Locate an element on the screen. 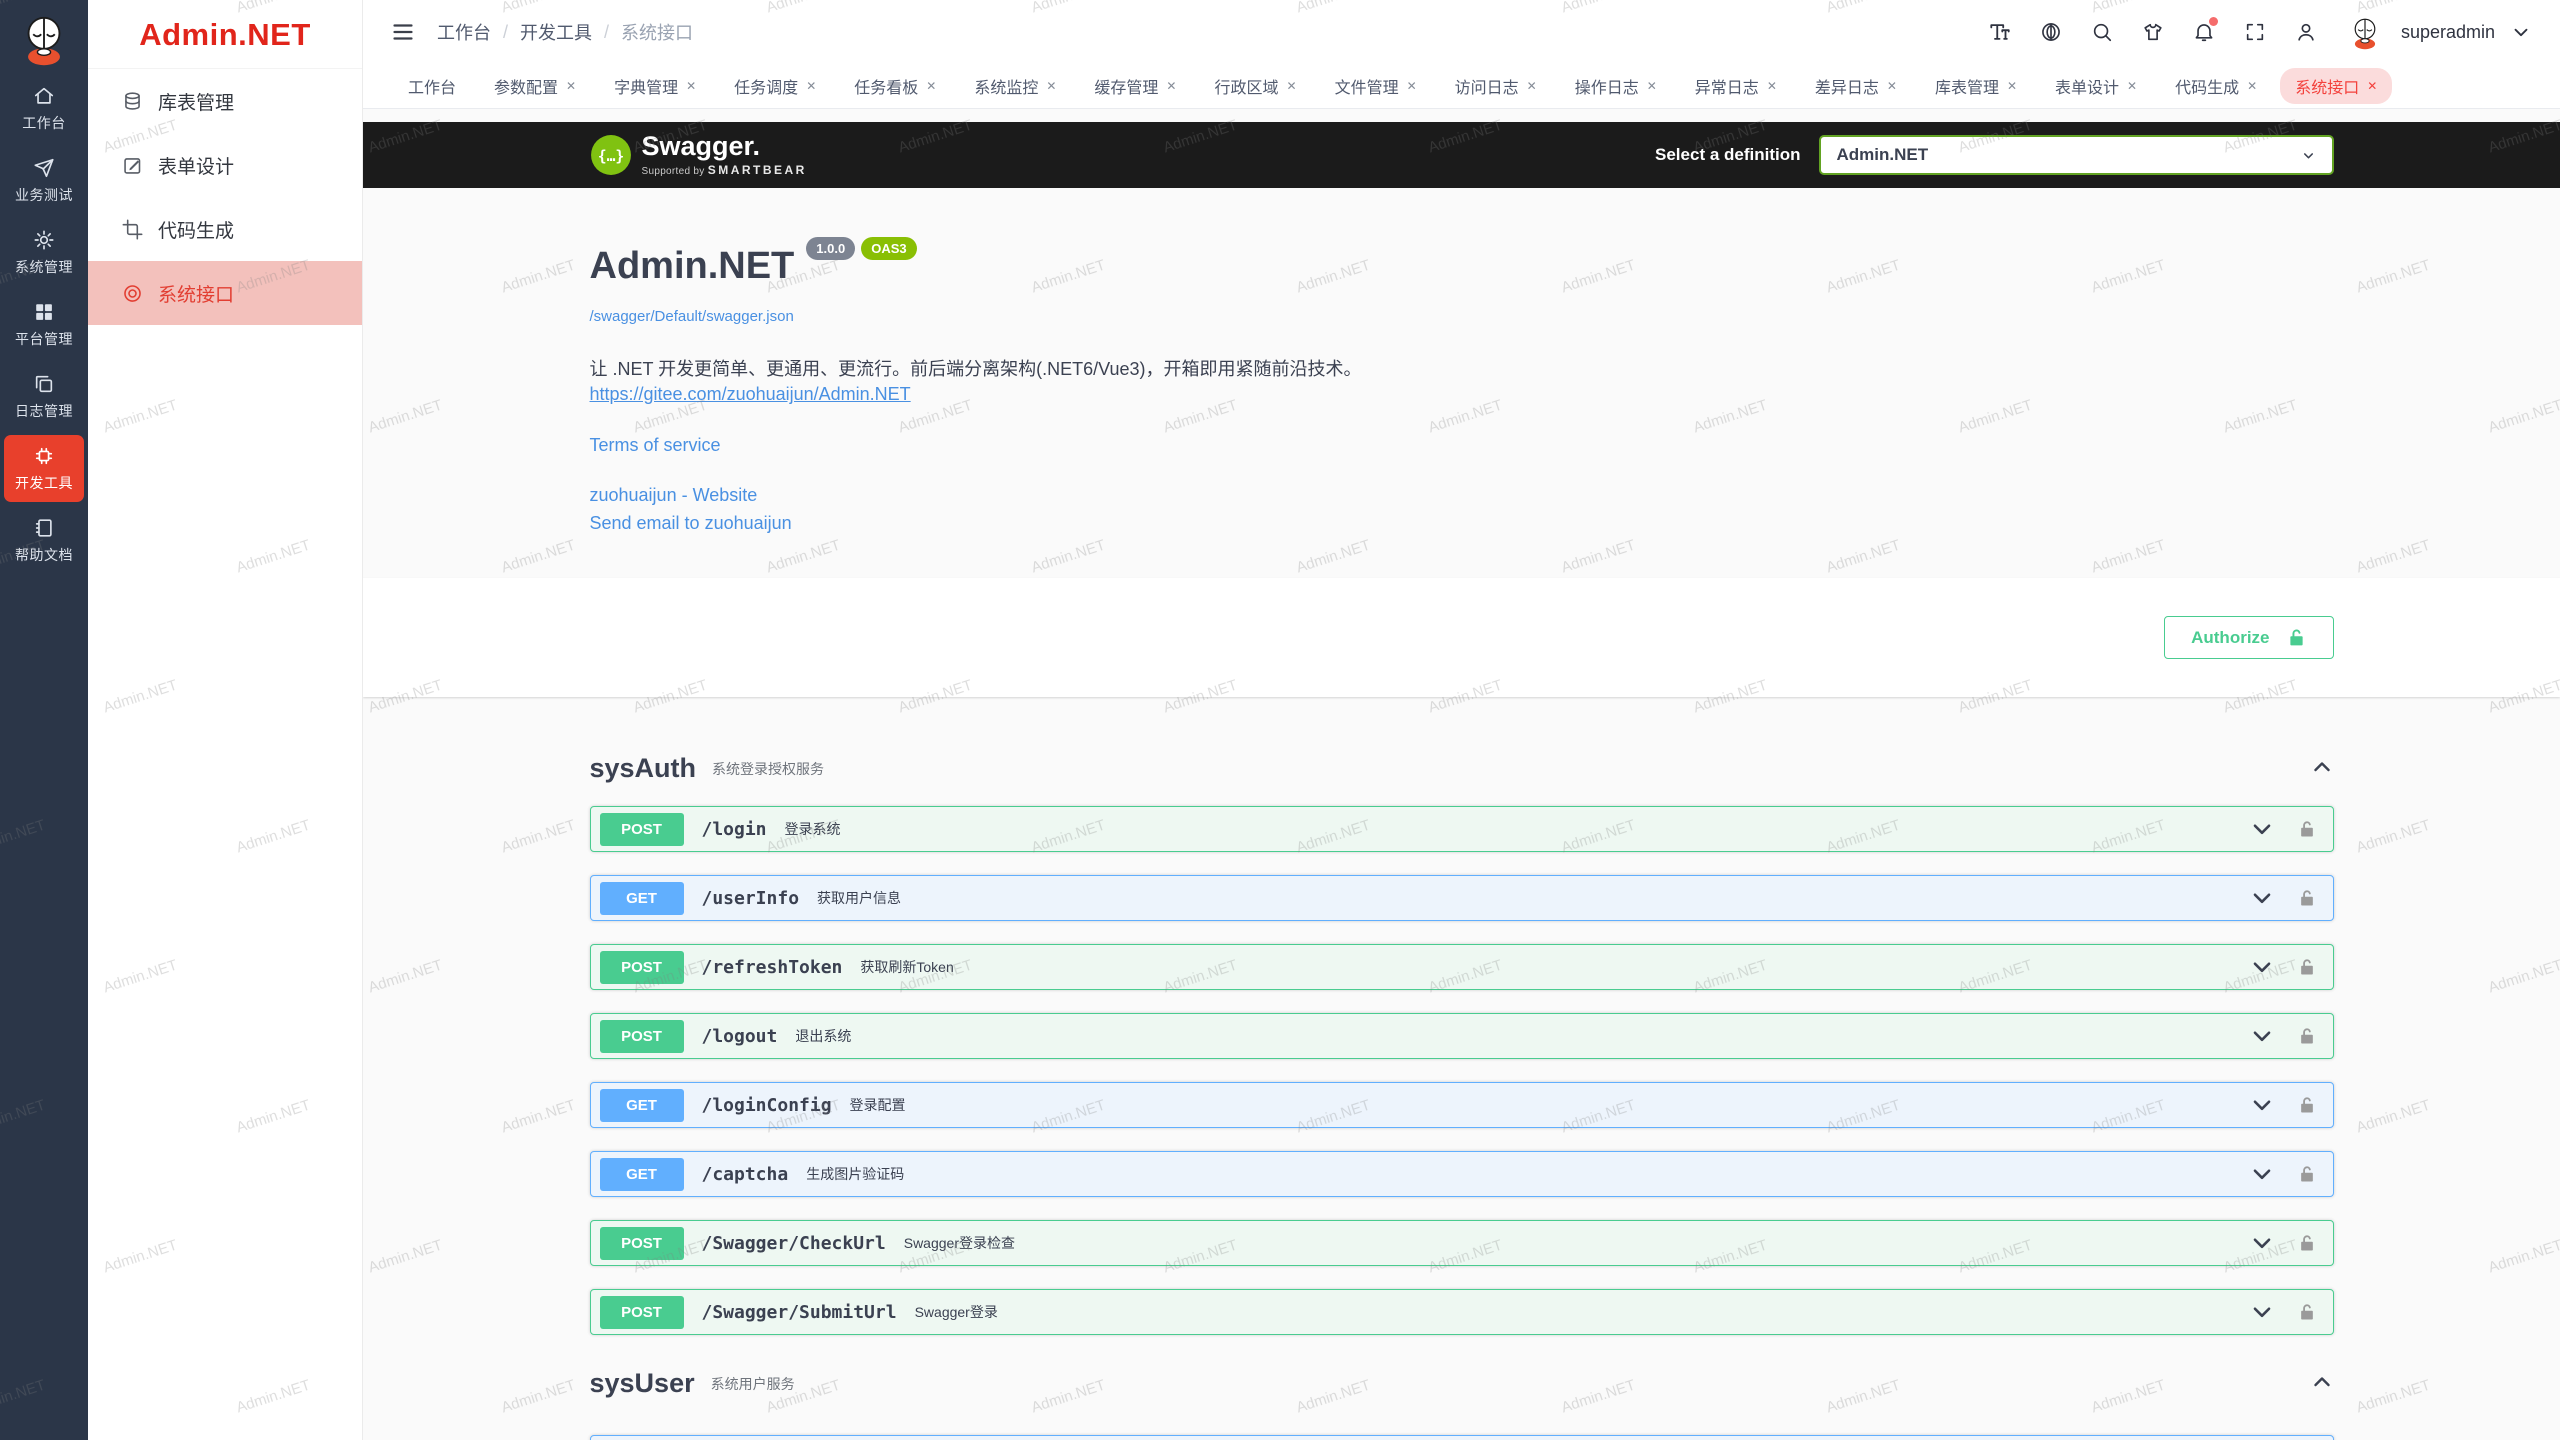 The height and width of the screenshot is (1440, 2560). tab: 缓存管理 ✕ is located at coordinates (1135, 86).